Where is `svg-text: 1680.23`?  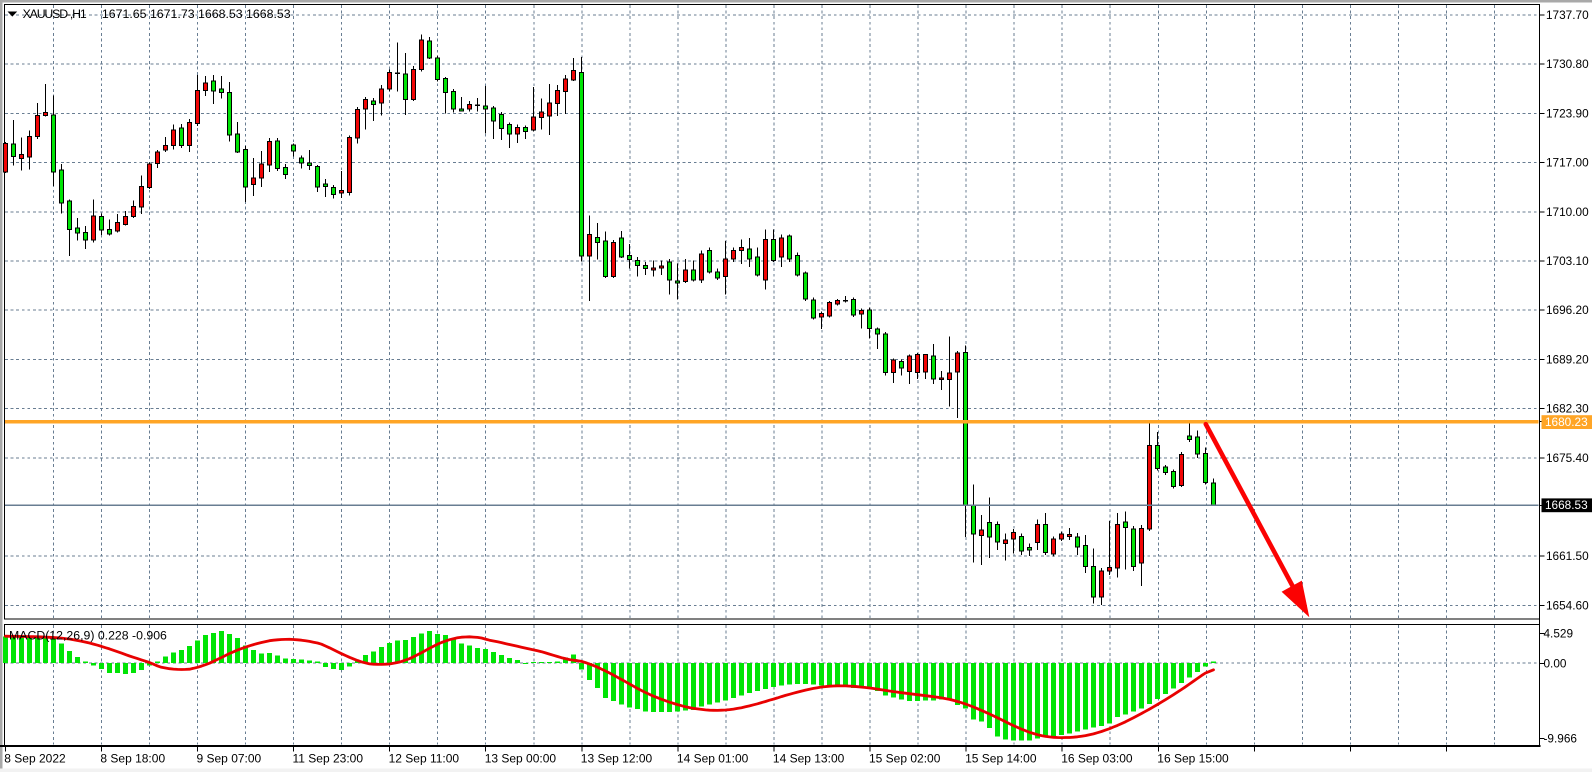 svg-text: 1680.23 is located at coordinates (1566, 422).